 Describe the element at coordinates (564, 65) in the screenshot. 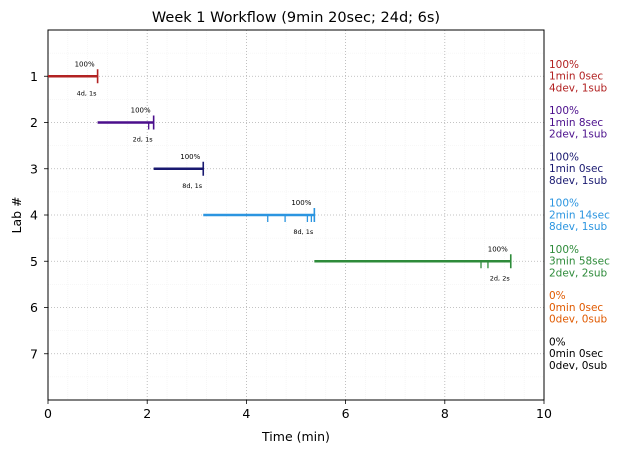

I see `lab-1-summary-line: 100%` at that location.